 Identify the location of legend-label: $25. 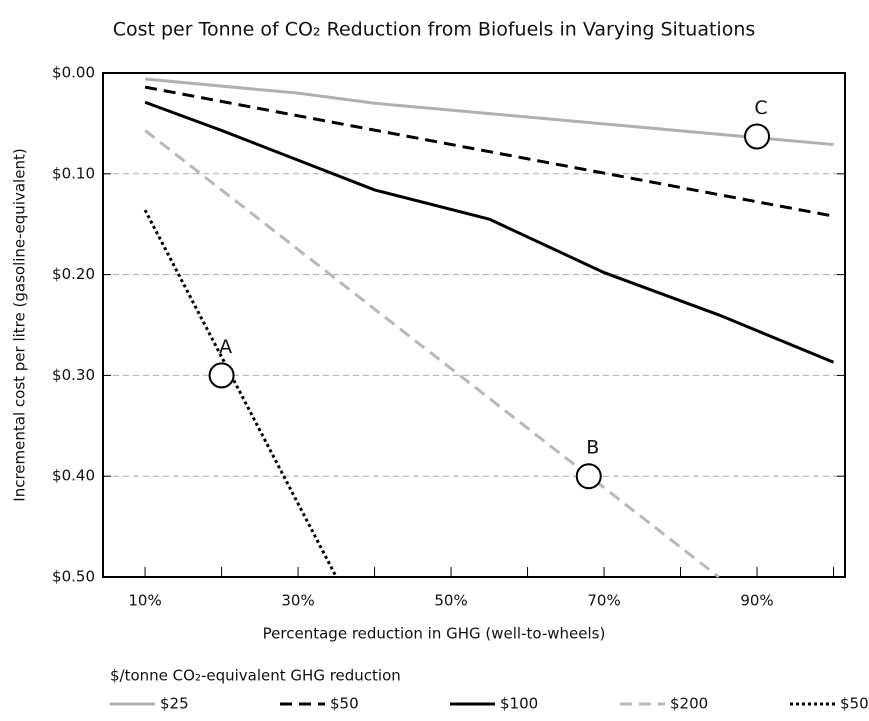
(174, 704).